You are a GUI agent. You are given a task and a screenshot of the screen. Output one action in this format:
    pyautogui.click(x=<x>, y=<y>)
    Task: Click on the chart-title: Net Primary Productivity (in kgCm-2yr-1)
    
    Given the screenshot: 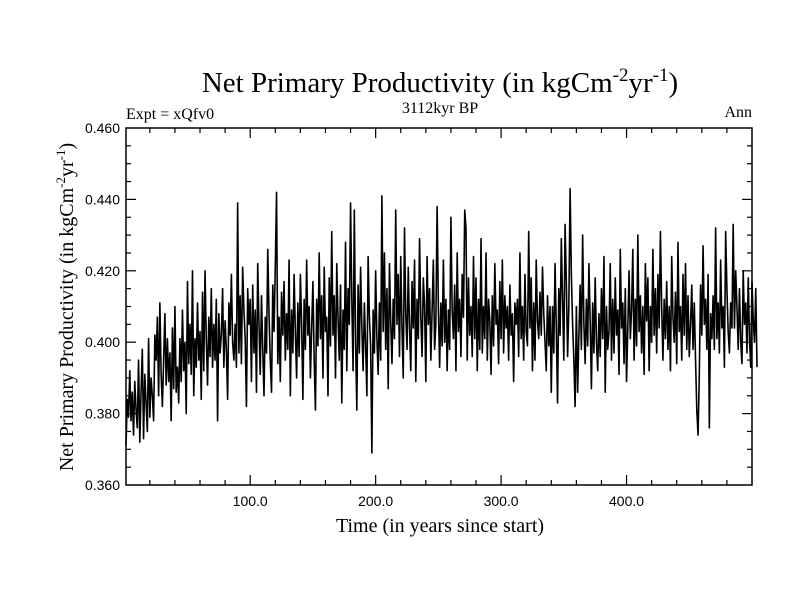 What is the action you would take?
    pyautogui.click(x=440, y=82)
    